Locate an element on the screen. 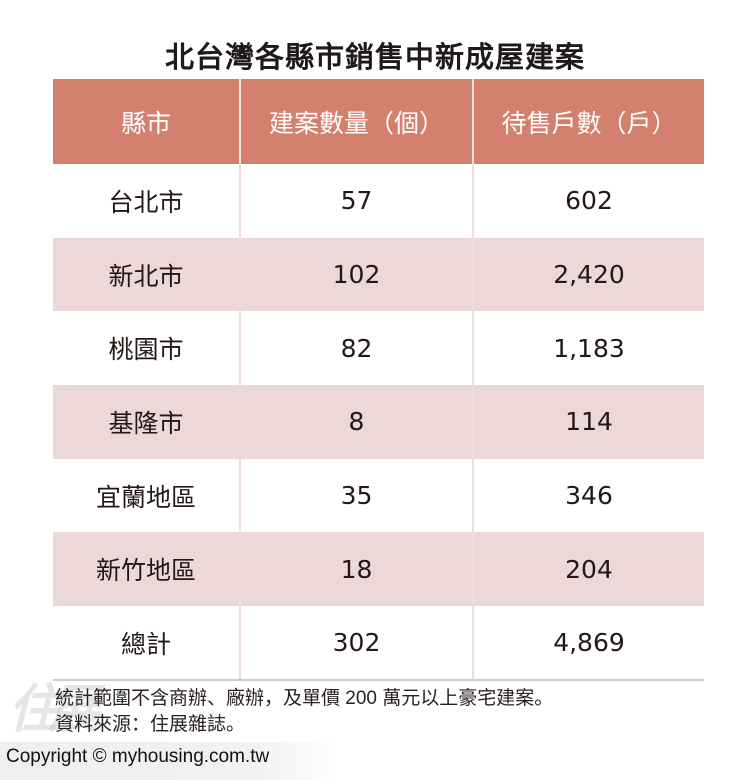  table-row: 基隆市 8 114 is located at coordinates (378, 422).